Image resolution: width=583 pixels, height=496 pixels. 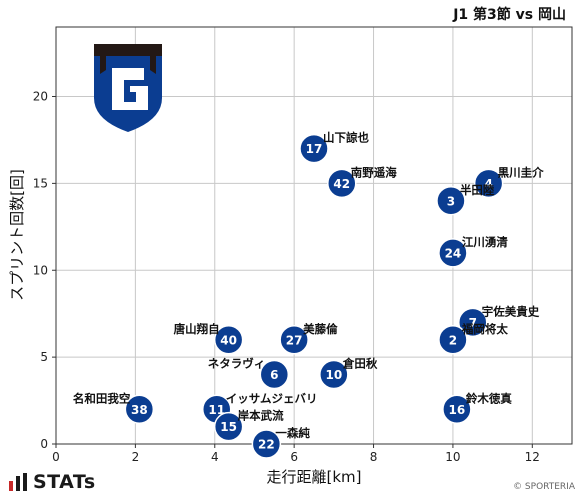 What do you see at coordinates (44, 357) in the screenshot?
I see `y-tick-label: 5` at bounding box center [44, 357].